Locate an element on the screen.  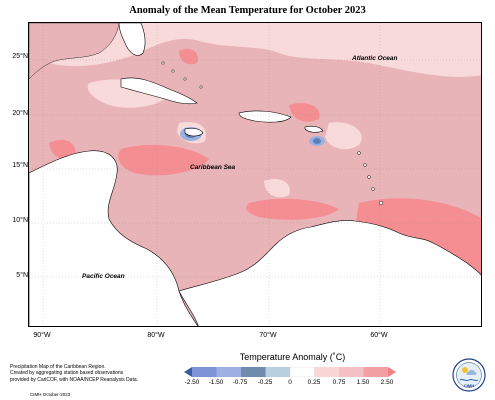
legend-title: Temperature Anomaly (˚C) is located at coordinates (292, 357).